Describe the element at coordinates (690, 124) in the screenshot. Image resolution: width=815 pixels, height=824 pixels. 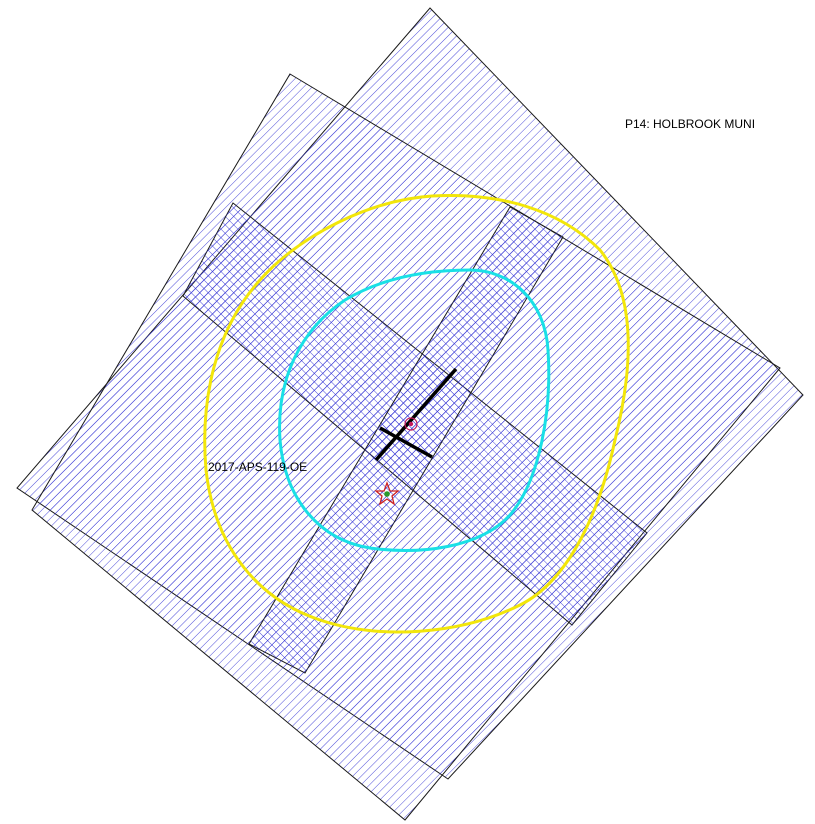
I see `airport-label: P14: HOLBROOK MUNI` at that location.